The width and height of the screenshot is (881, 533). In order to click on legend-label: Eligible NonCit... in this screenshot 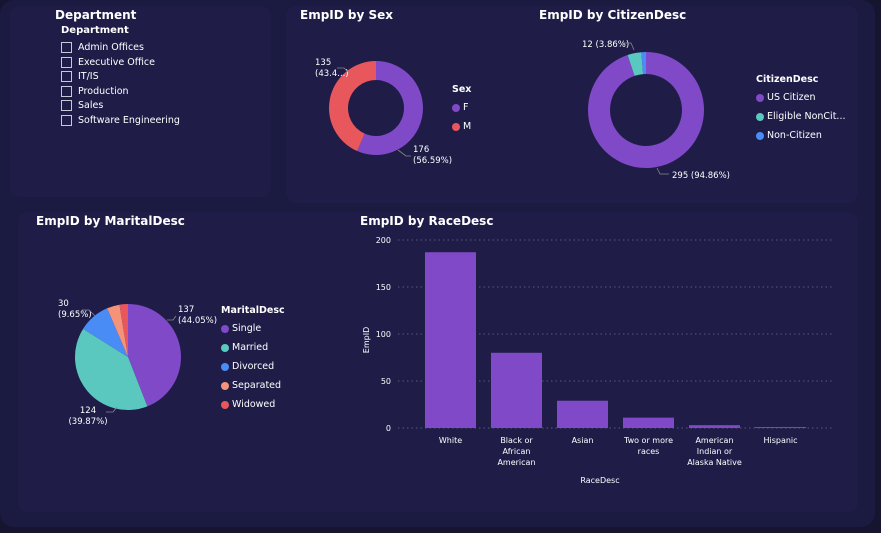, I will do `click(806, 116)`.